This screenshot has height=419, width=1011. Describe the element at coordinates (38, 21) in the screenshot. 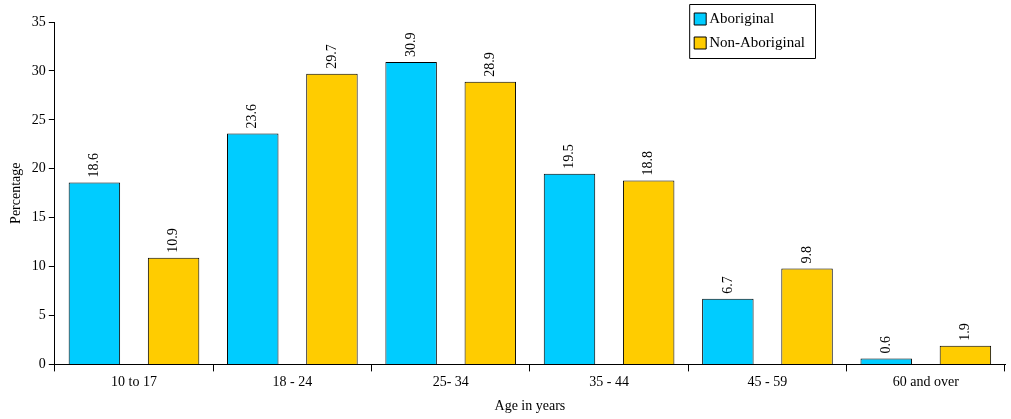

I see `y-tick-label: 35` at that location.